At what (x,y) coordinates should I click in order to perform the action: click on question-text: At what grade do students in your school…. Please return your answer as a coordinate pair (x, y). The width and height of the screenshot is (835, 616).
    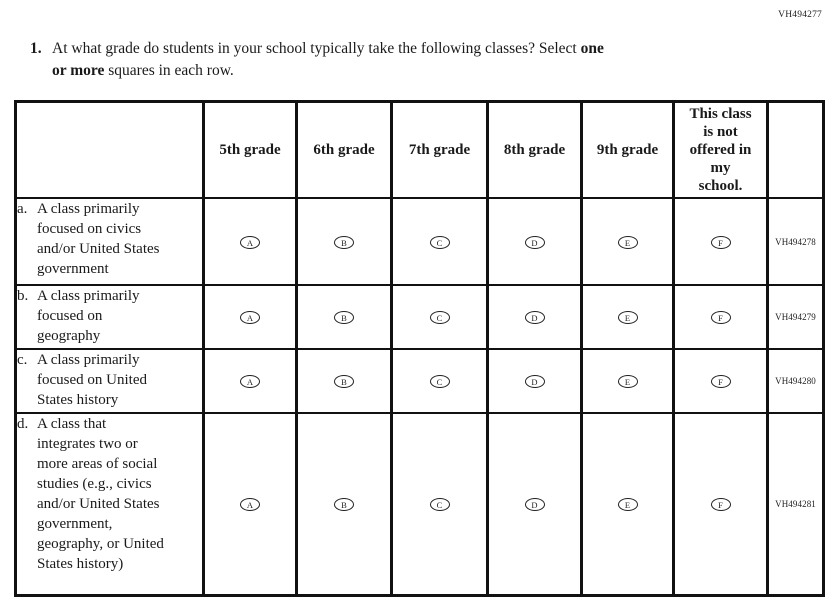
    Looking at the image, I should click on (328, 60).